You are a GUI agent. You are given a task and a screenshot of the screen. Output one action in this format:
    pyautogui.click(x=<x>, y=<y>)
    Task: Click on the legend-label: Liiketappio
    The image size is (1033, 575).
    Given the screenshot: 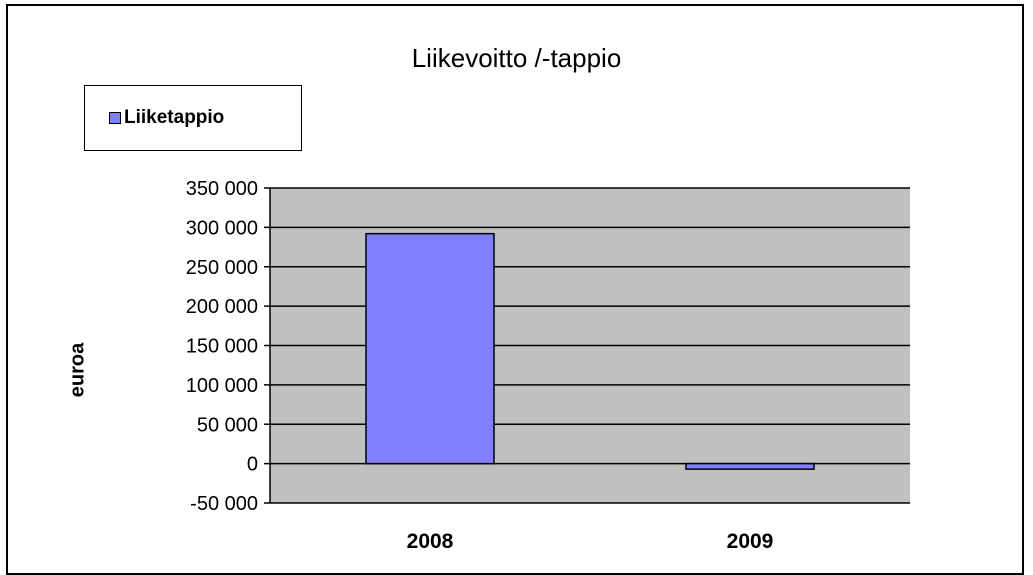 What is the action you would take?
    pyautogui.click(x=174, y=117)
    